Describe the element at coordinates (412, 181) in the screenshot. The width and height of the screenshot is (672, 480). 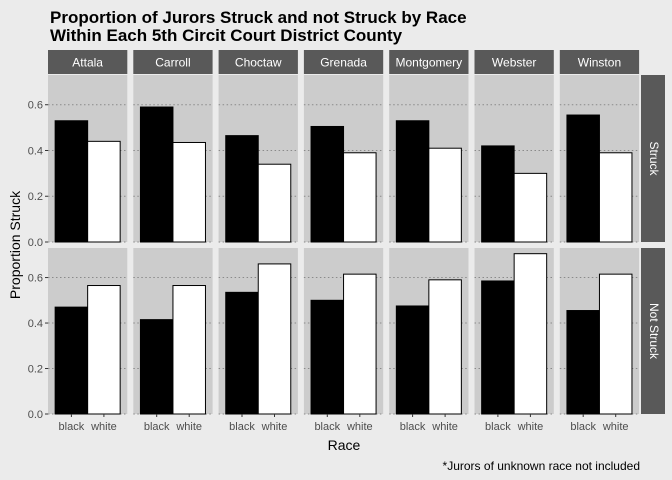
I see `bar-struck-montgomery-black` at that location.